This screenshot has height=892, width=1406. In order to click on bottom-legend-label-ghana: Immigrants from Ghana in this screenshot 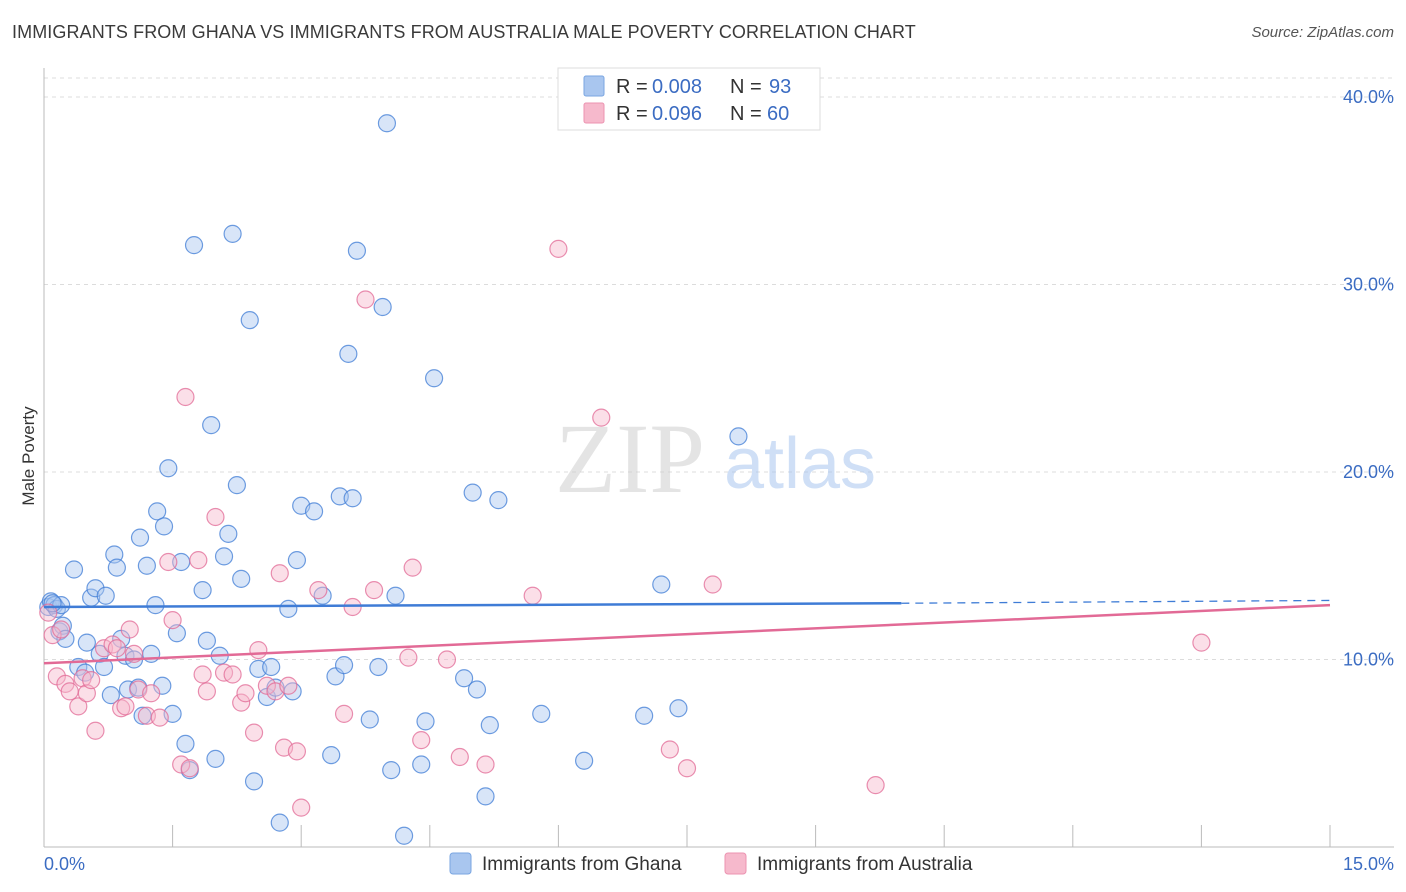, I will do `click(582, 864)`.